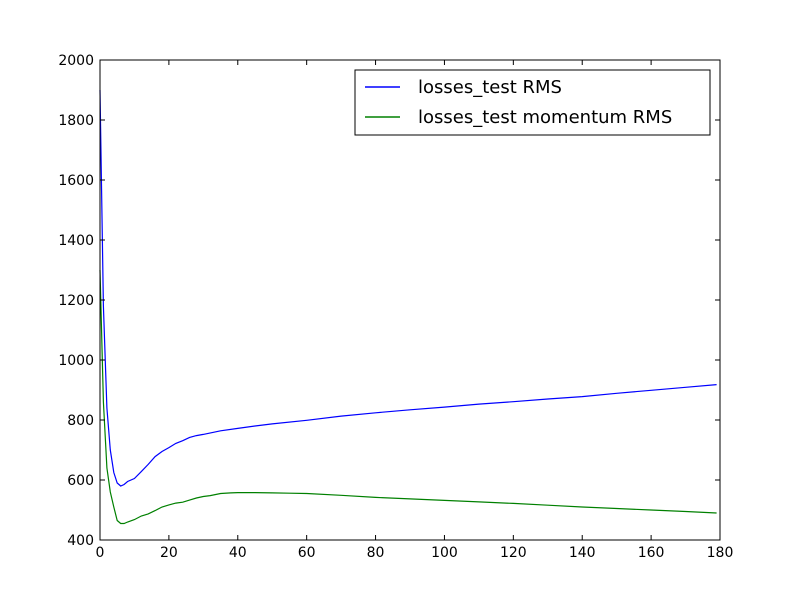 Image resolution: width=800 pixels, height=600 pixels. Describe the element at coordinates (76, 241) in the screenshot. I see `y-tick-label: 1400` at that location.